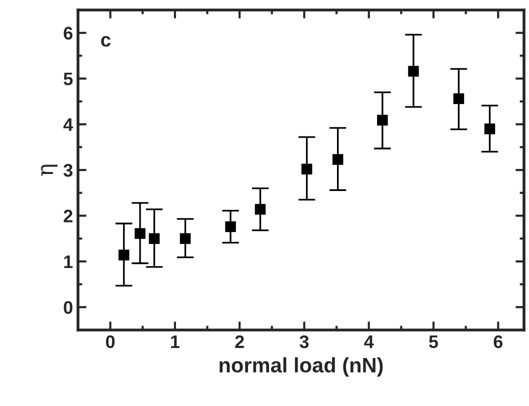  What do you see at coordinates (498, 341) in the screenshot?
I see `x-tick-label: 6` at bounding box center [498, 341].